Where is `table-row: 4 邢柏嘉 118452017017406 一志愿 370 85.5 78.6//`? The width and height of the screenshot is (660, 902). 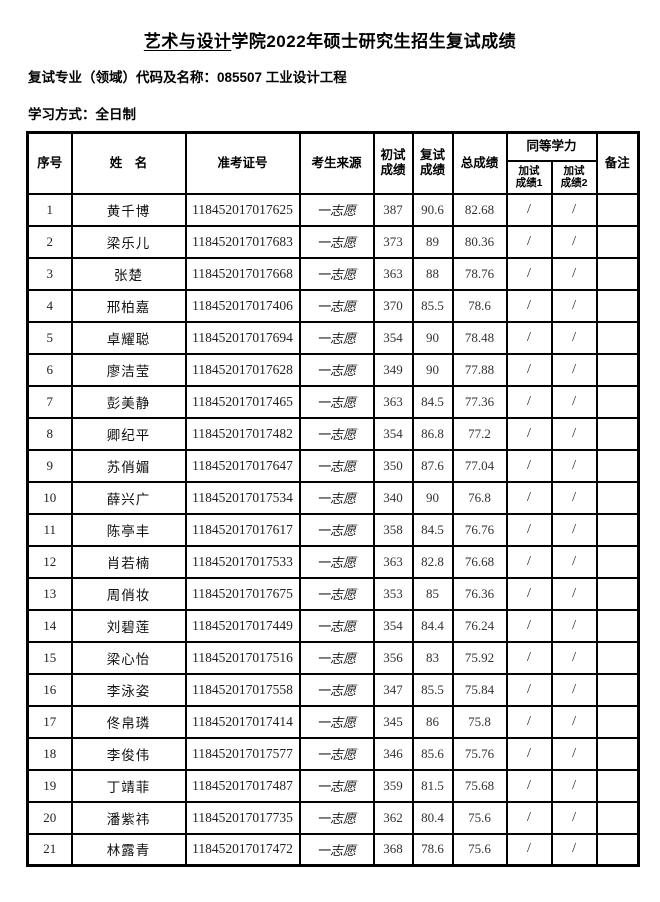 table-row: 4 邢柏嘉 118452017017406 一志愿 370 85.5 78.6// is located at coordinates (333, 305).